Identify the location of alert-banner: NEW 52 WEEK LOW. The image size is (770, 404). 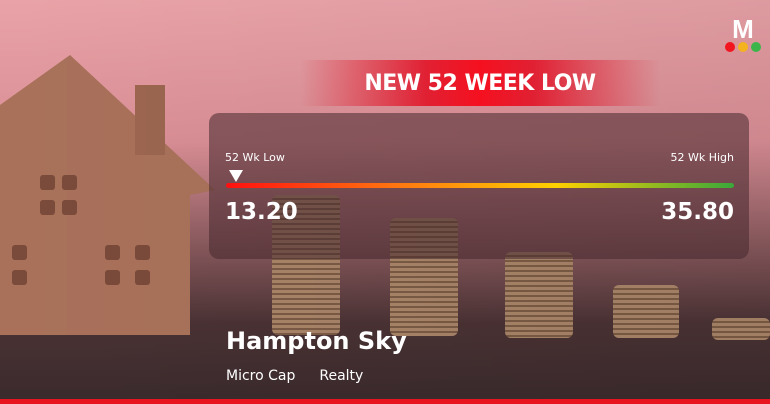
(480, 83).